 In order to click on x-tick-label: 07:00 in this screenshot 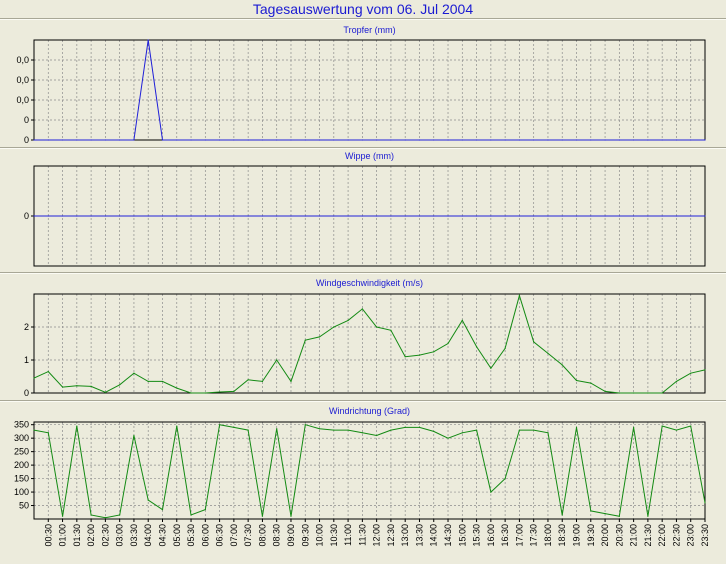, I will do `click(234, 535)`.